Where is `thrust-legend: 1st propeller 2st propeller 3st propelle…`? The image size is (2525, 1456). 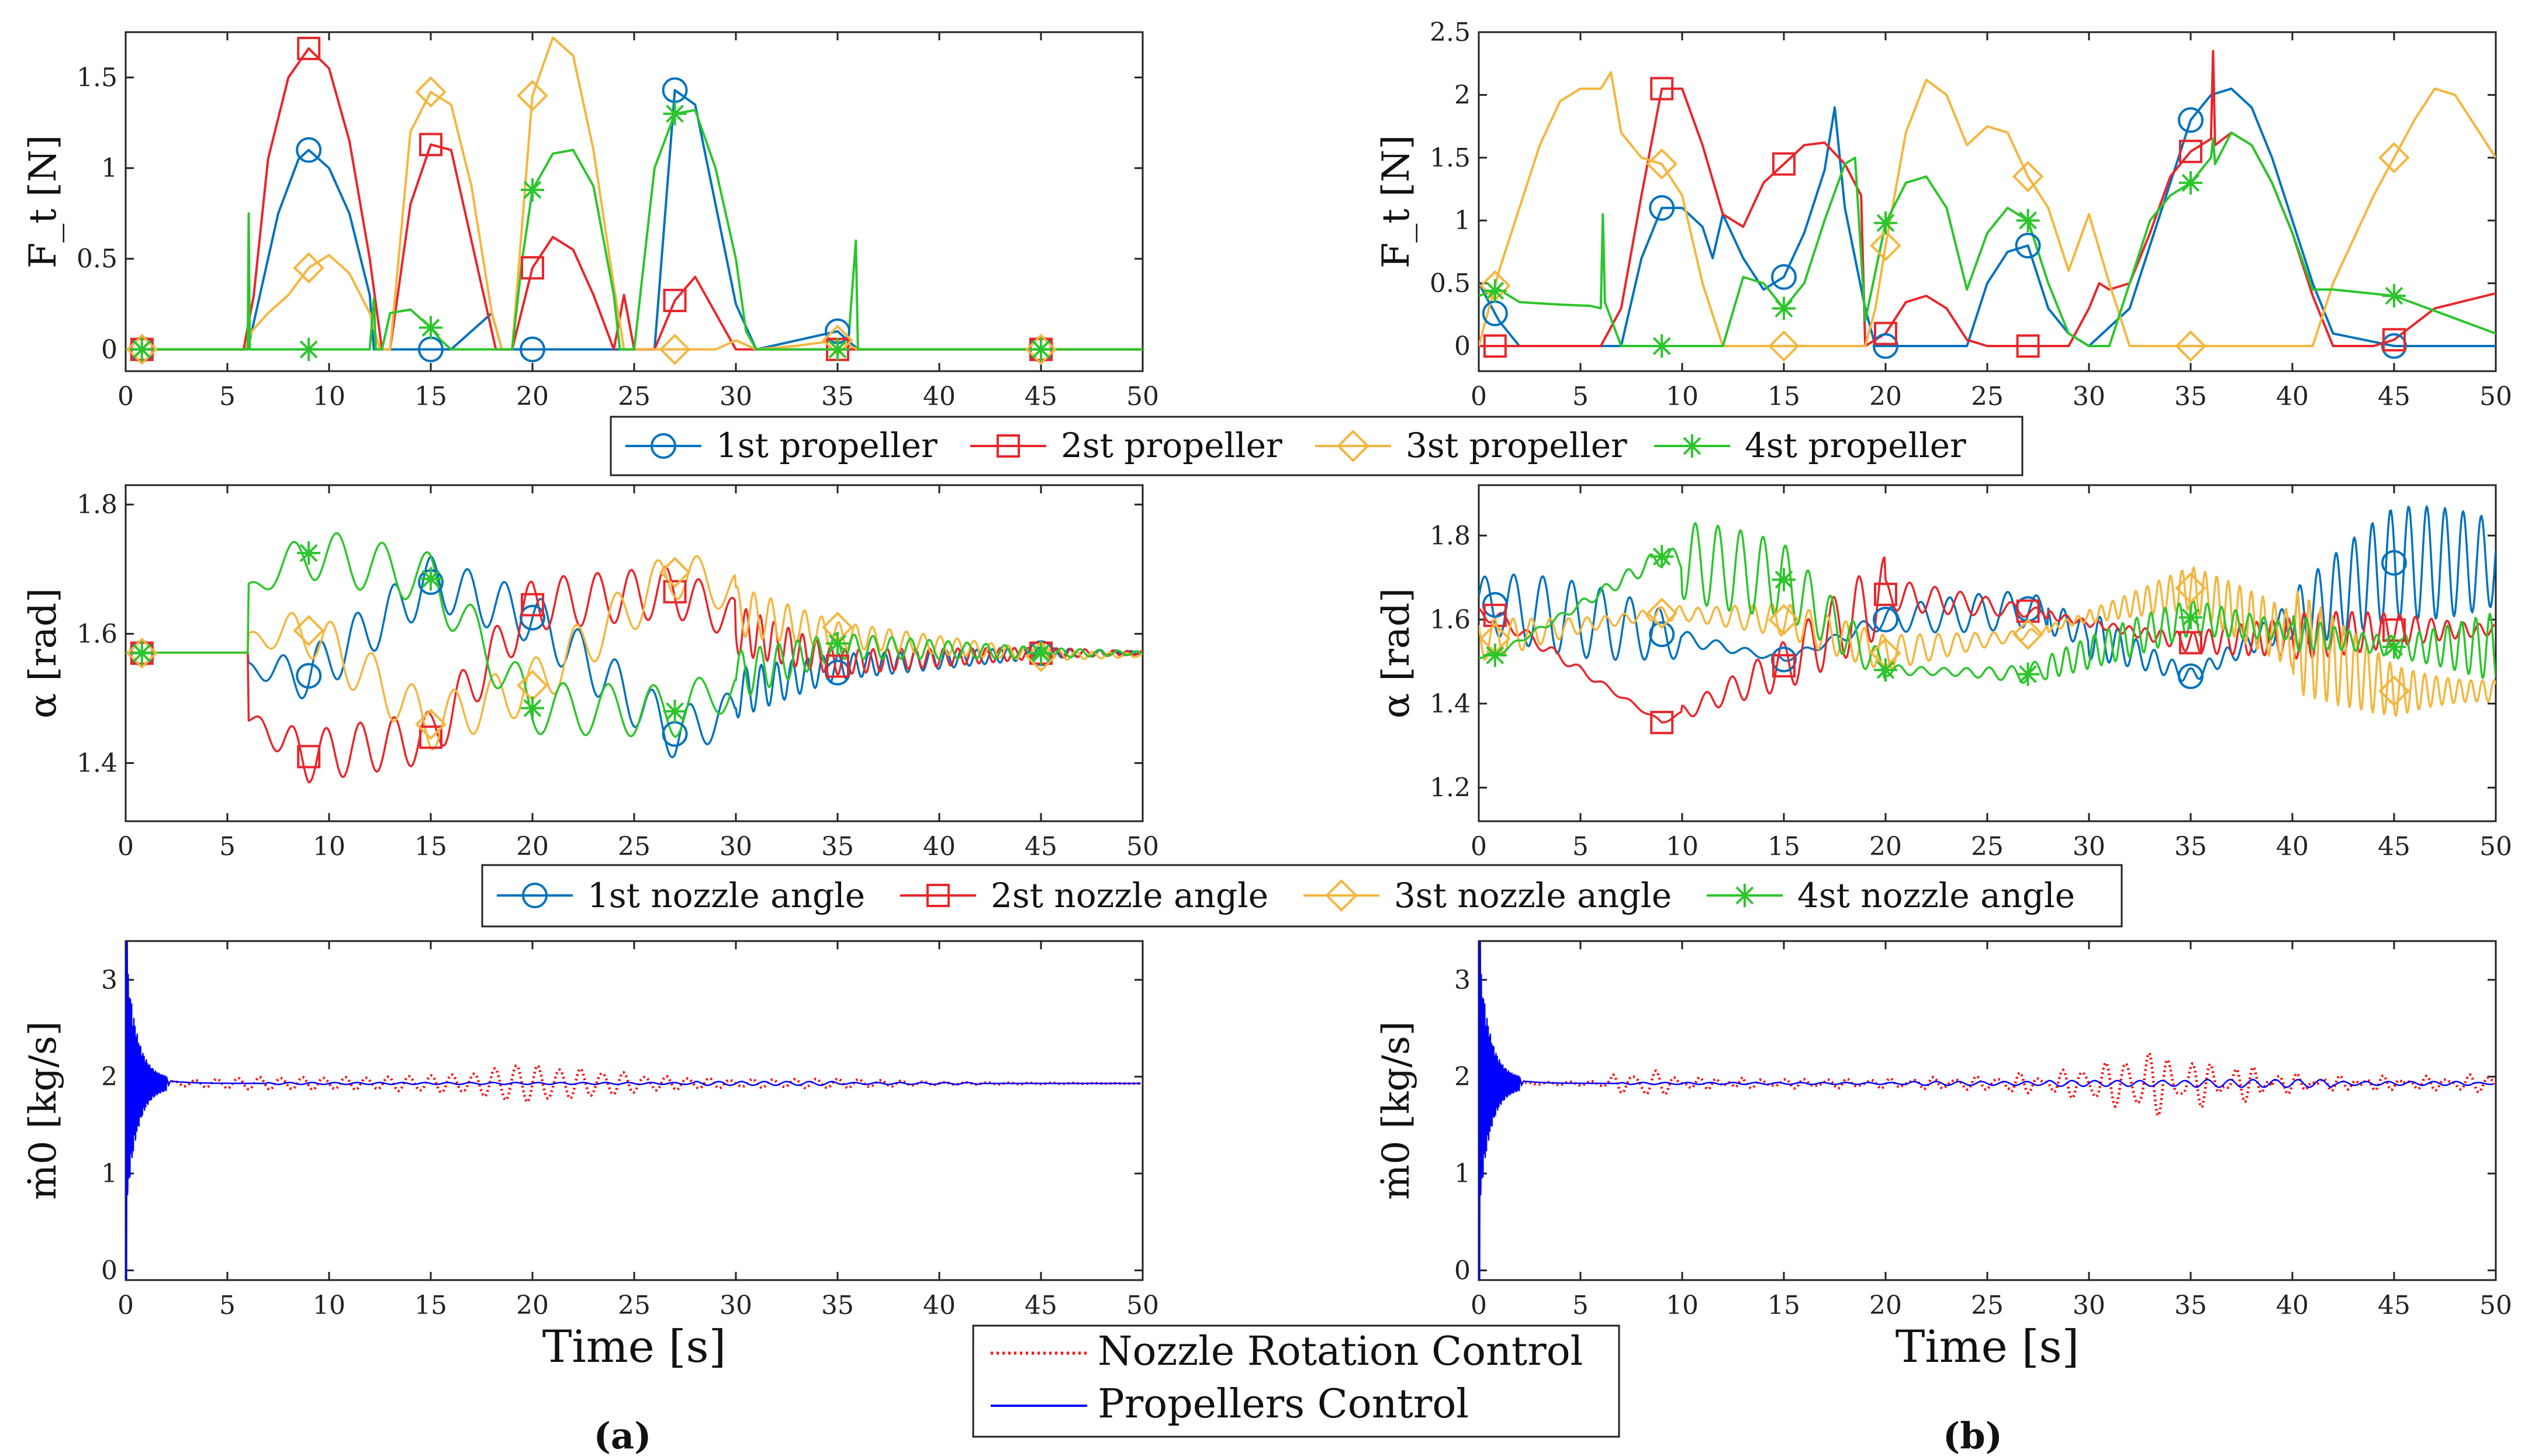 thrust-legend: 1st propeller 2st propeller 3st propelle… is located at coordinates (1317, 446).